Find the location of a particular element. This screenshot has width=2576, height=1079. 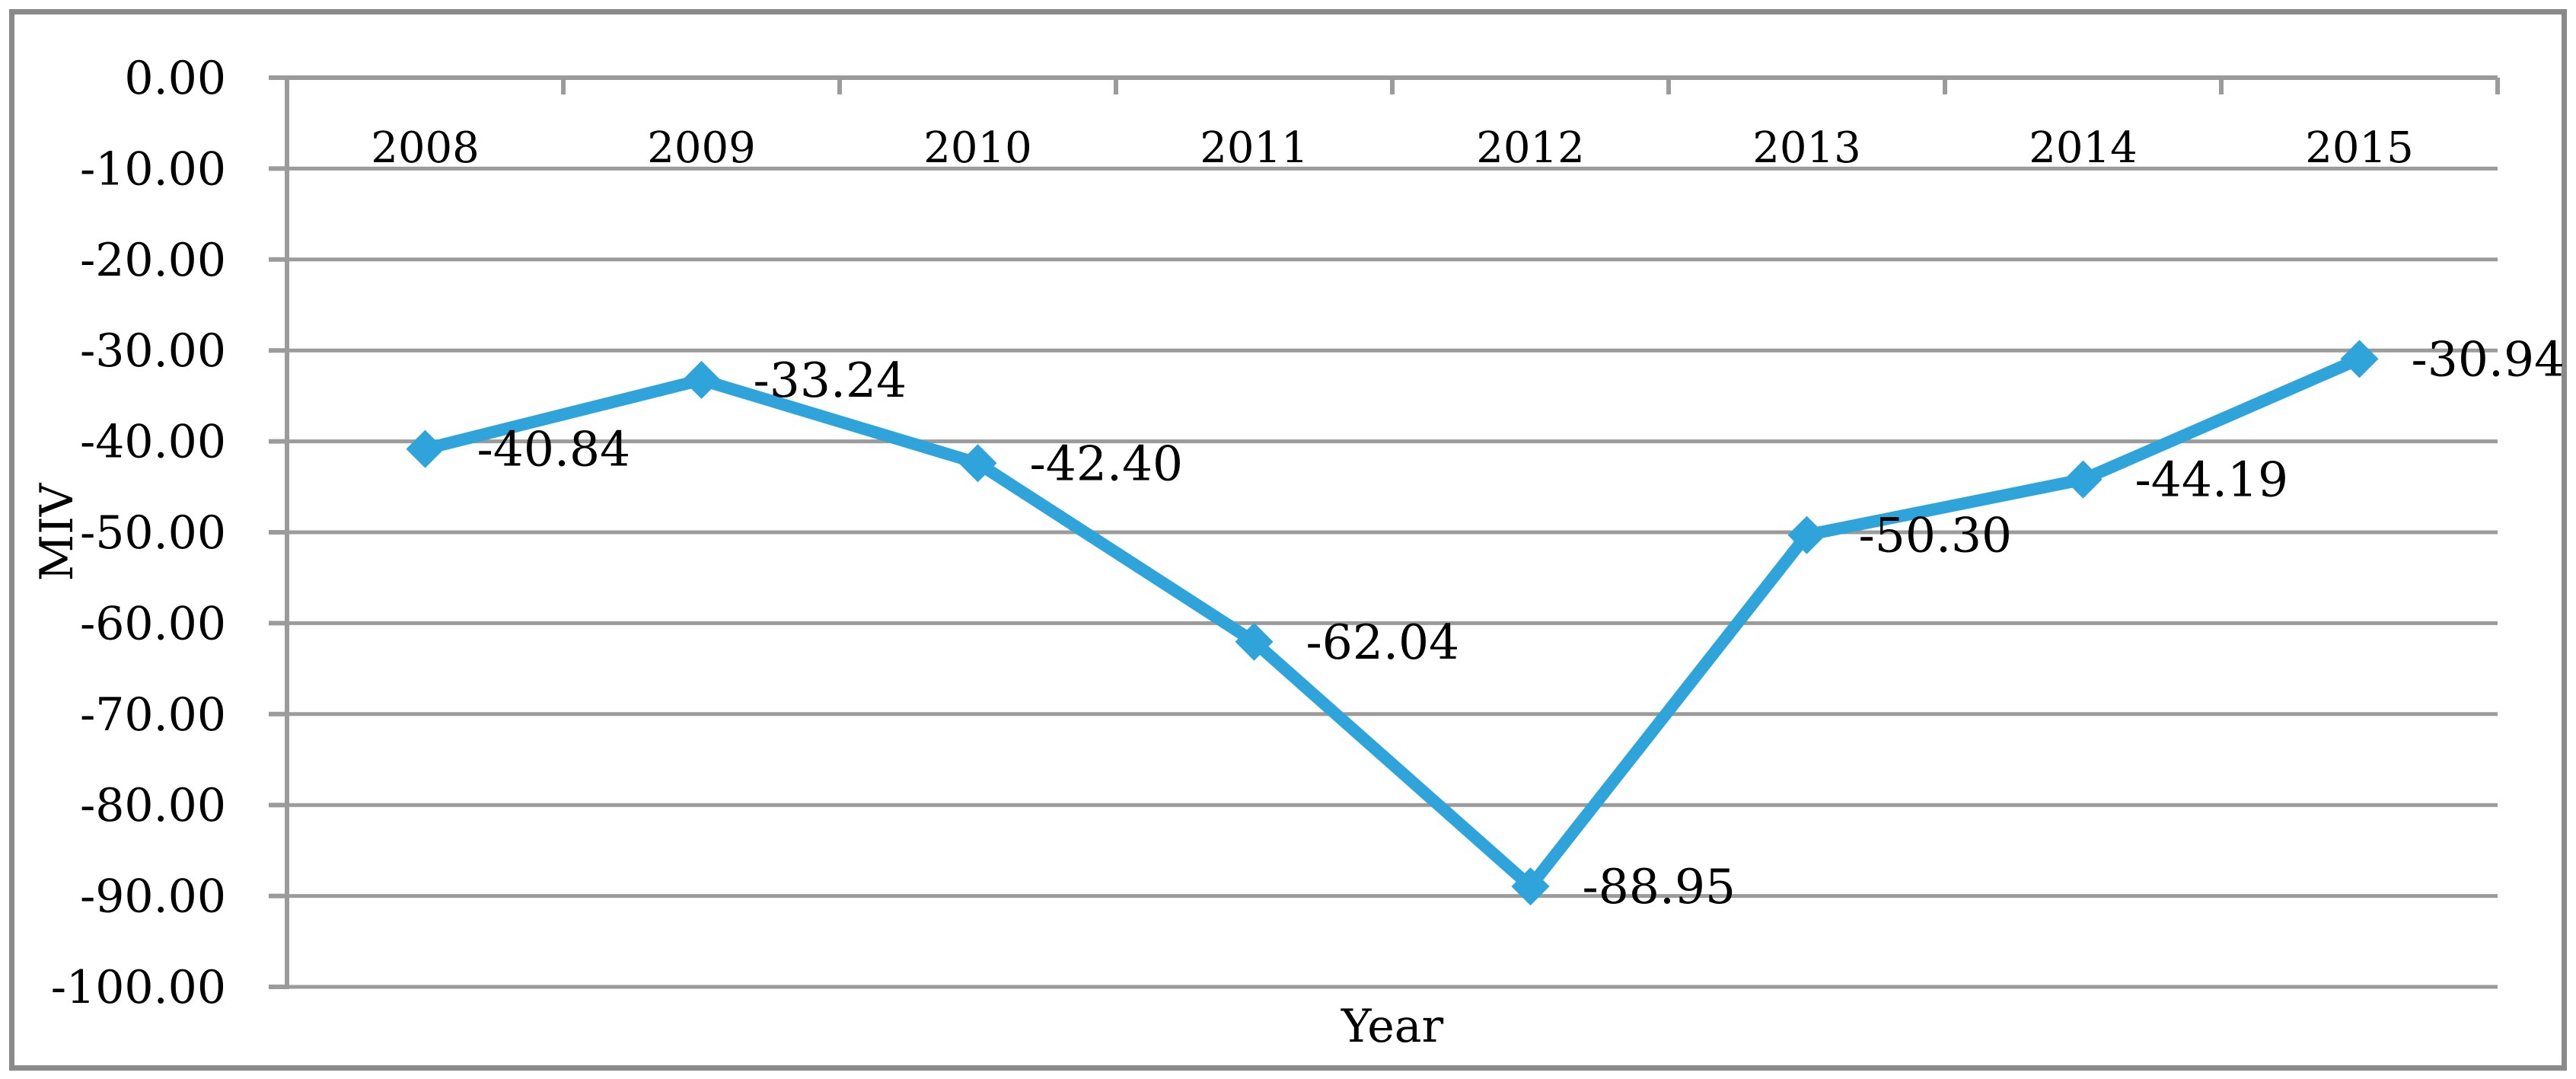

y-tick-label: -40.00 is located at coordinates (153, 442).